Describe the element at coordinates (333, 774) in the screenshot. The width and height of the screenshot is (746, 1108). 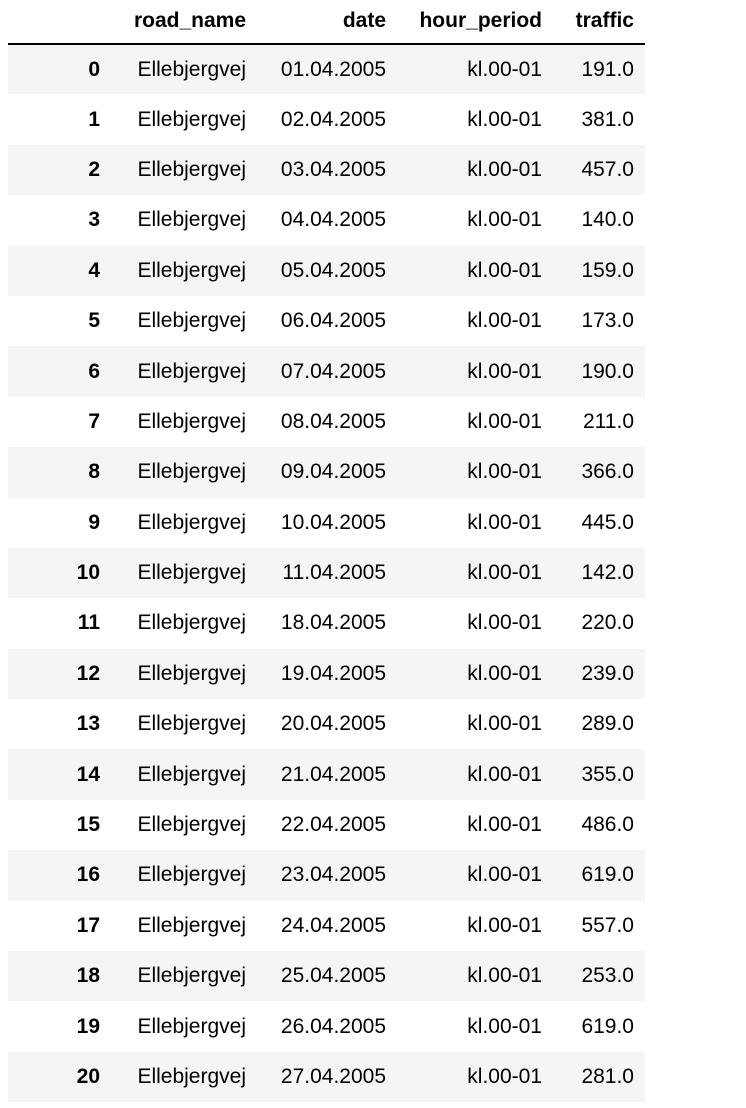
I see `cell-date: 21.04.2005` at that location.